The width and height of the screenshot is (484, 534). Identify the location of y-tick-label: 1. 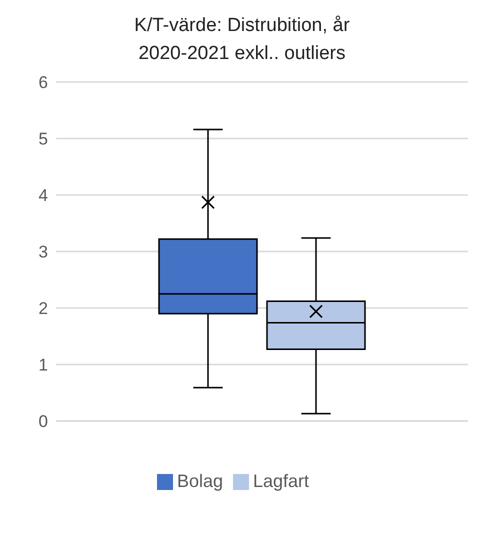
(43, 365).